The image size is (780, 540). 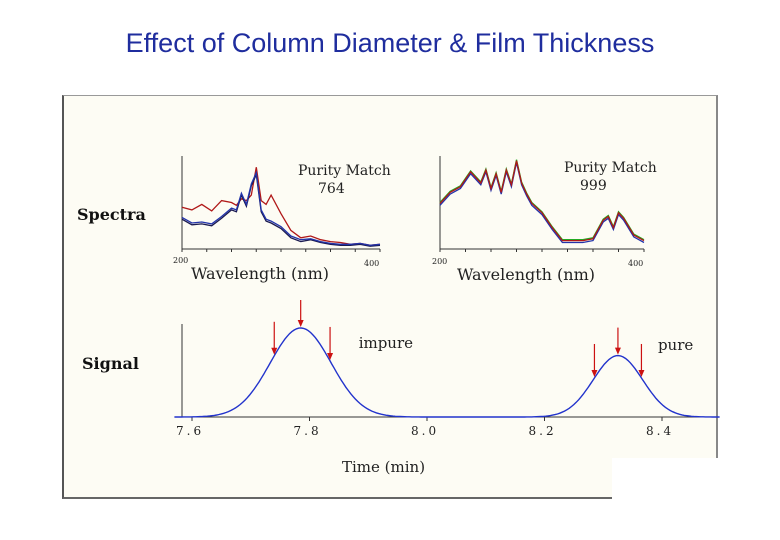 I want to click on signal-tick-label: 7.6, so click(x=190, y=431).